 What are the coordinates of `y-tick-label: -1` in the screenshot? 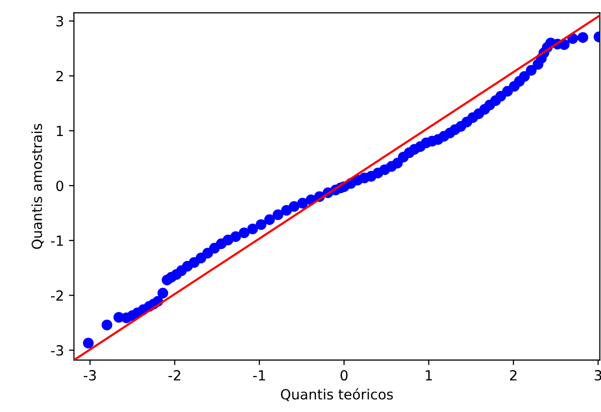 It's located at (57, 241).